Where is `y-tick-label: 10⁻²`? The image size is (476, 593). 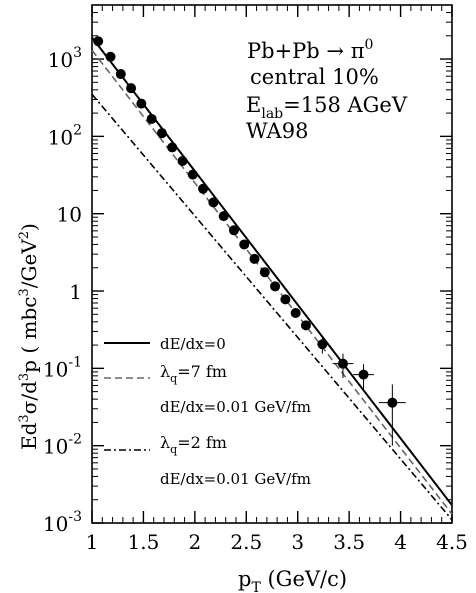 y-tick-label: 10⁻² is located at coordinates (62, 445).